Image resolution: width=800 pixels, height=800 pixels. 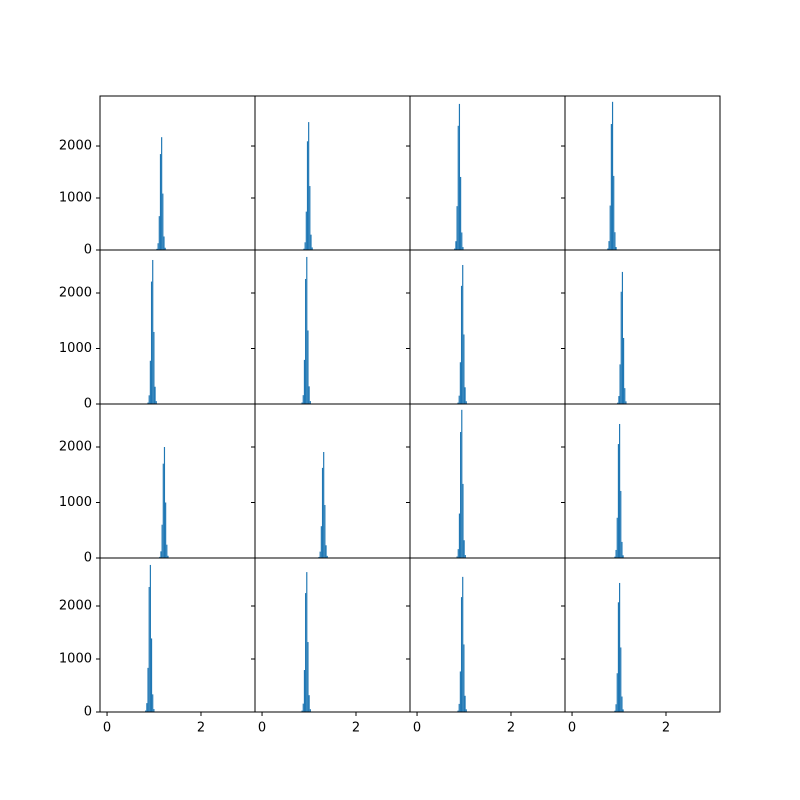 What do you see at coordinates (75, 502) in the screenshot?
I see `y-tick-label: 1000` at bounding box center [75, 502].